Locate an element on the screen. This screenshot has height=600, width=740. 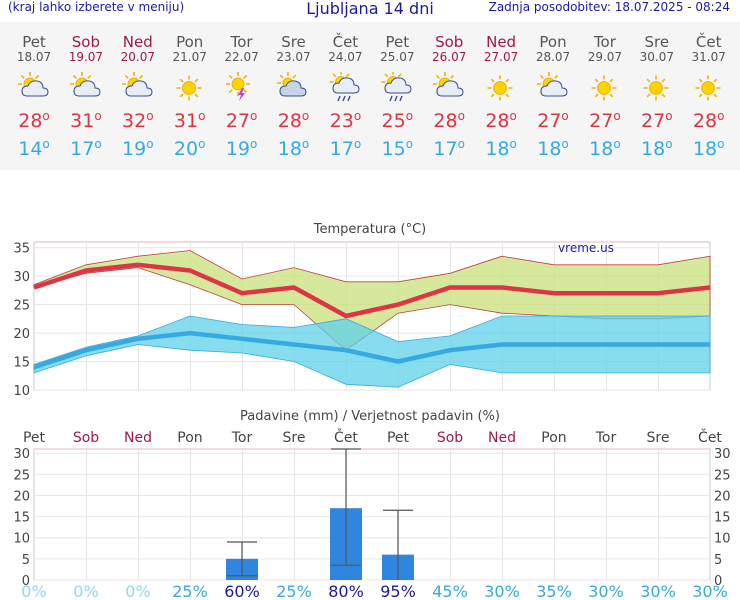
max-temp: 32o is located at coordinates (138, 120).